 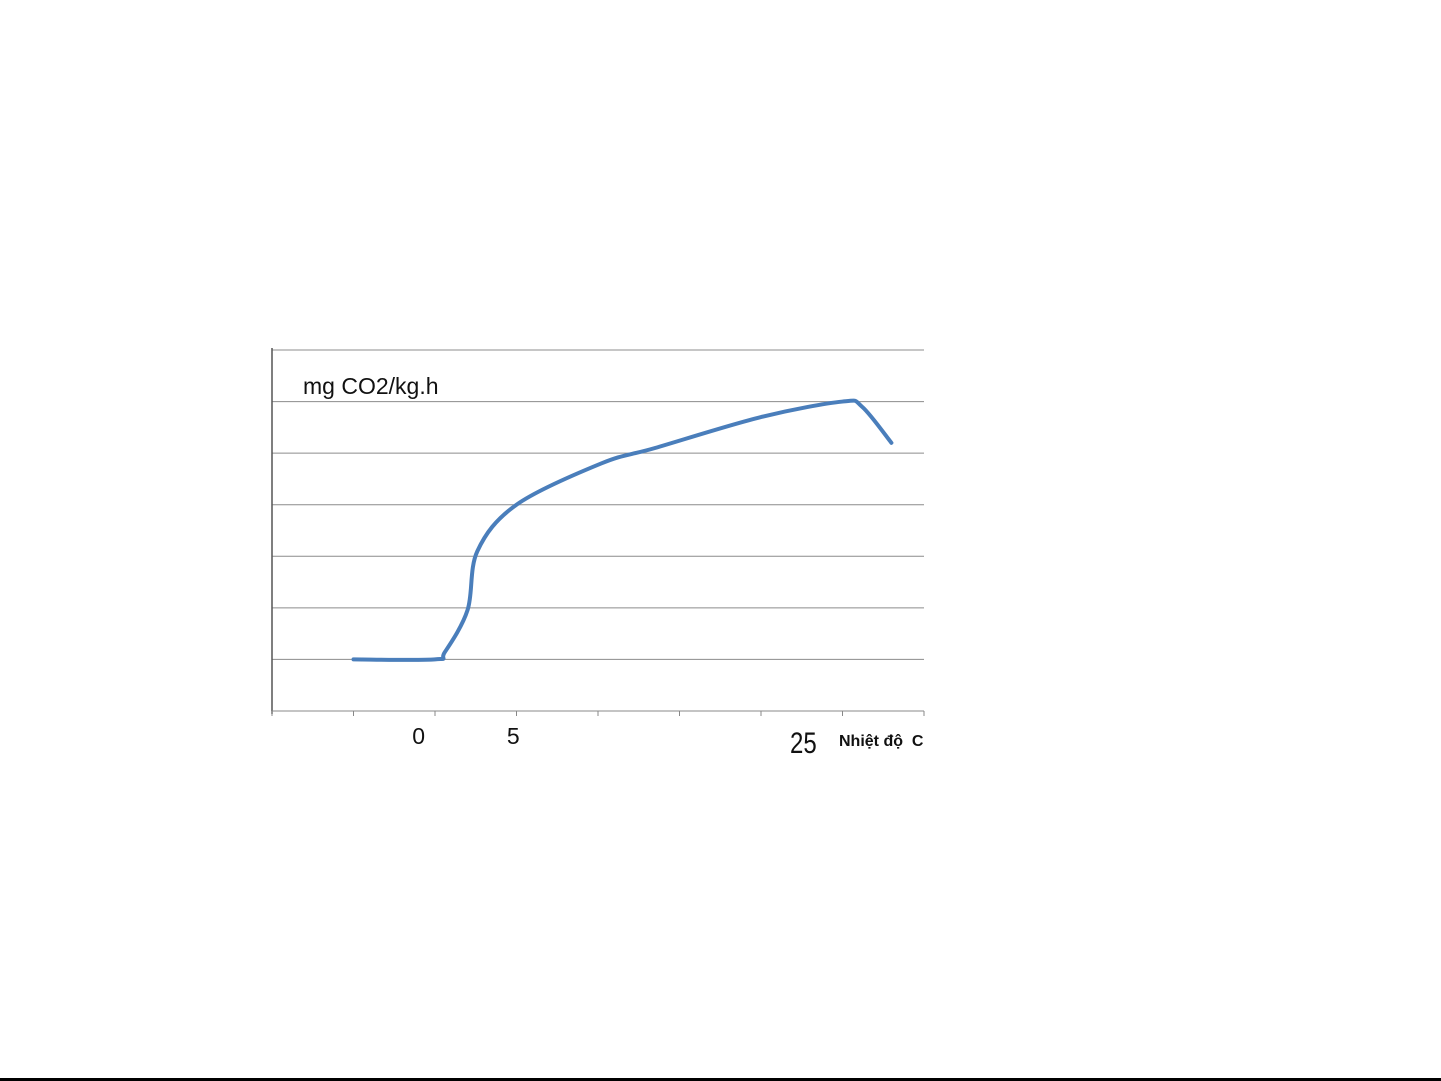 I want to click on x-tick-label: 5, so click(x=513, y=736).